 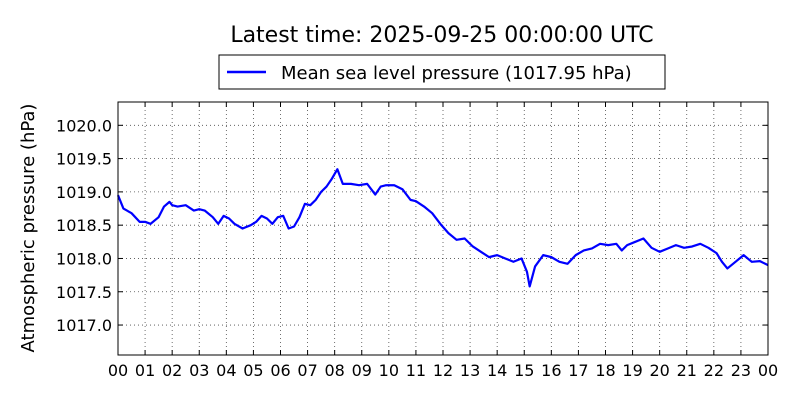 I want to click on x-tick-label: 17, so click(x=578, y=370).